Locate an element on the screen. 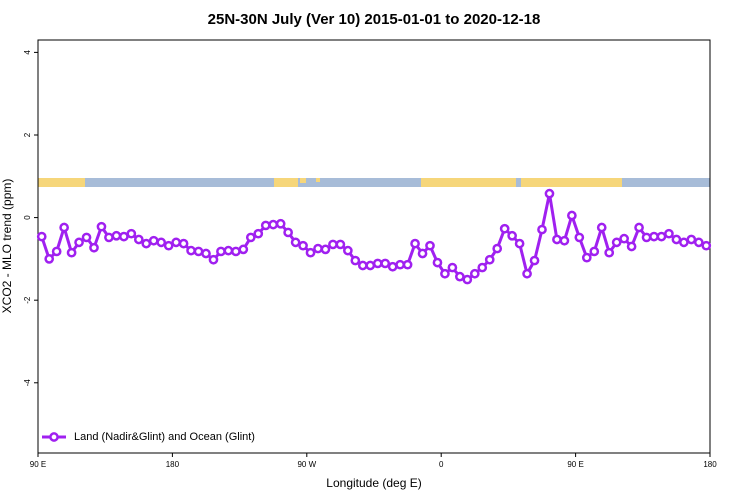  x-tick-label: 0 is located at coordinates (441, 464).